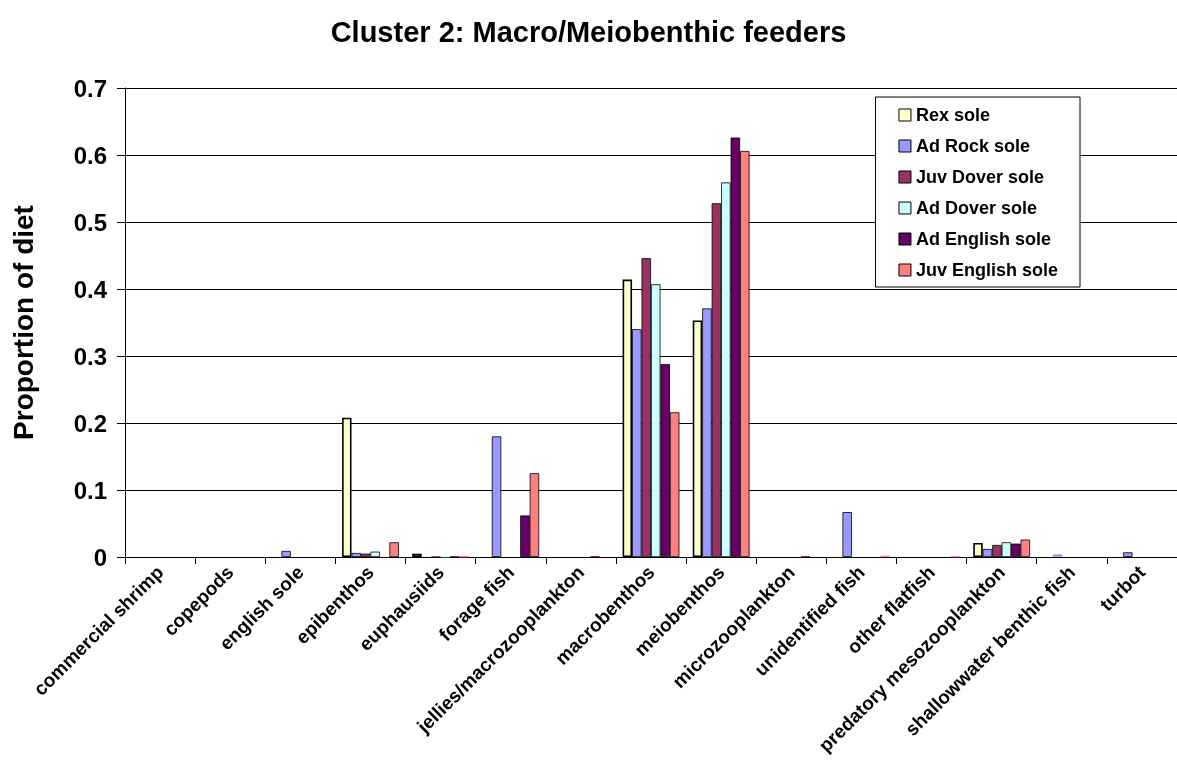  I want to click on y-tick-label: 0.4, so click(90, 289).